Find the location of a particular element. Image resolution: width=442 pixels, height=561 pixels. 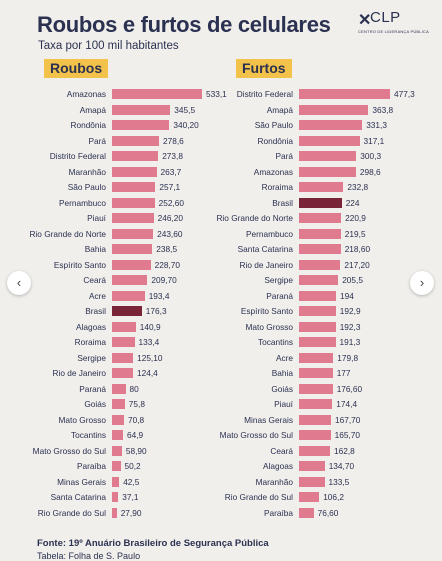

value-label: 192,9 is located at coordinates (350, 311).